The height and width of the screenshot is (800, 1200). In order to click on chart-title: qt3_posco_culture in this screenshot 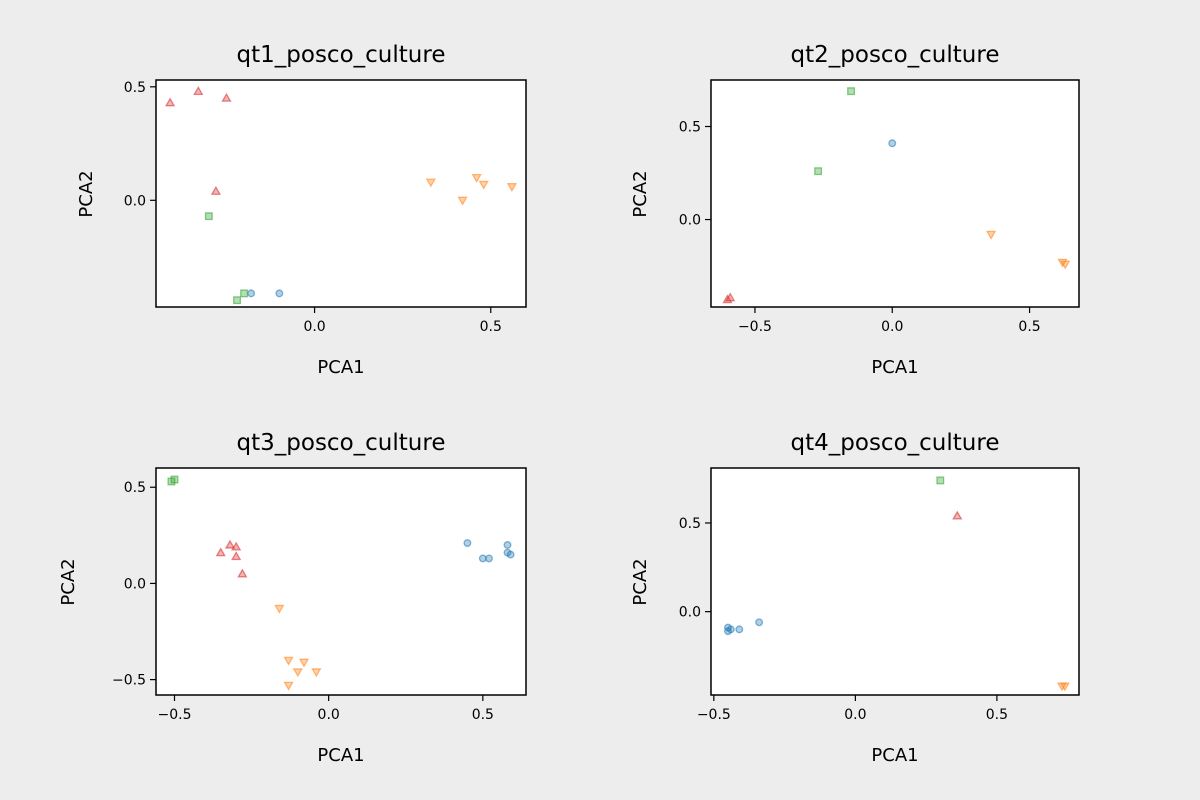, I will do `click(341, 443)`.